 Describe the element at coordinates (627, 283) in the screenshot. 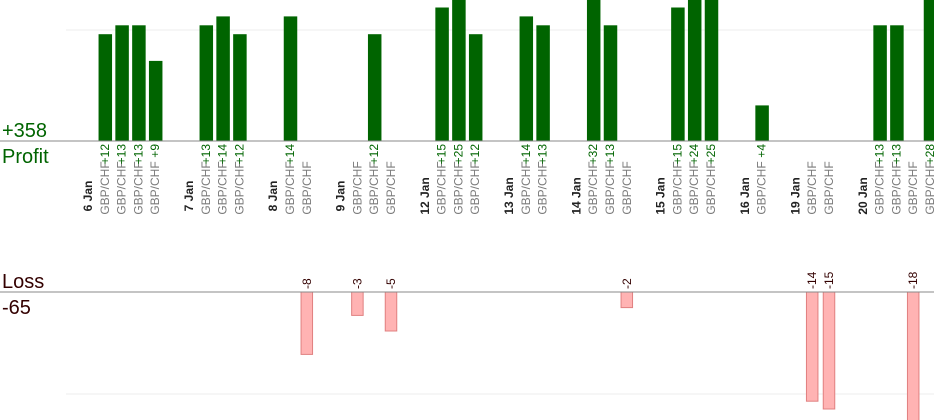

I see `loss-value-label: -2` at that location.